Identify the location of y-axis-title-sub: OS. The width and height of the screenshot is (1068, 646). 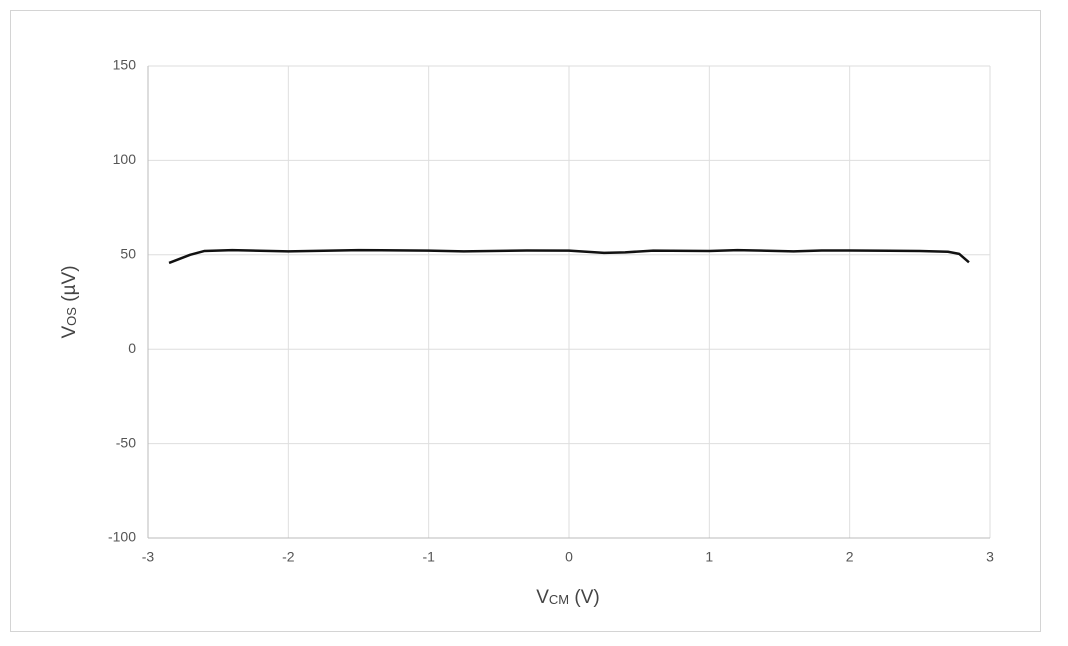
(71, 316).